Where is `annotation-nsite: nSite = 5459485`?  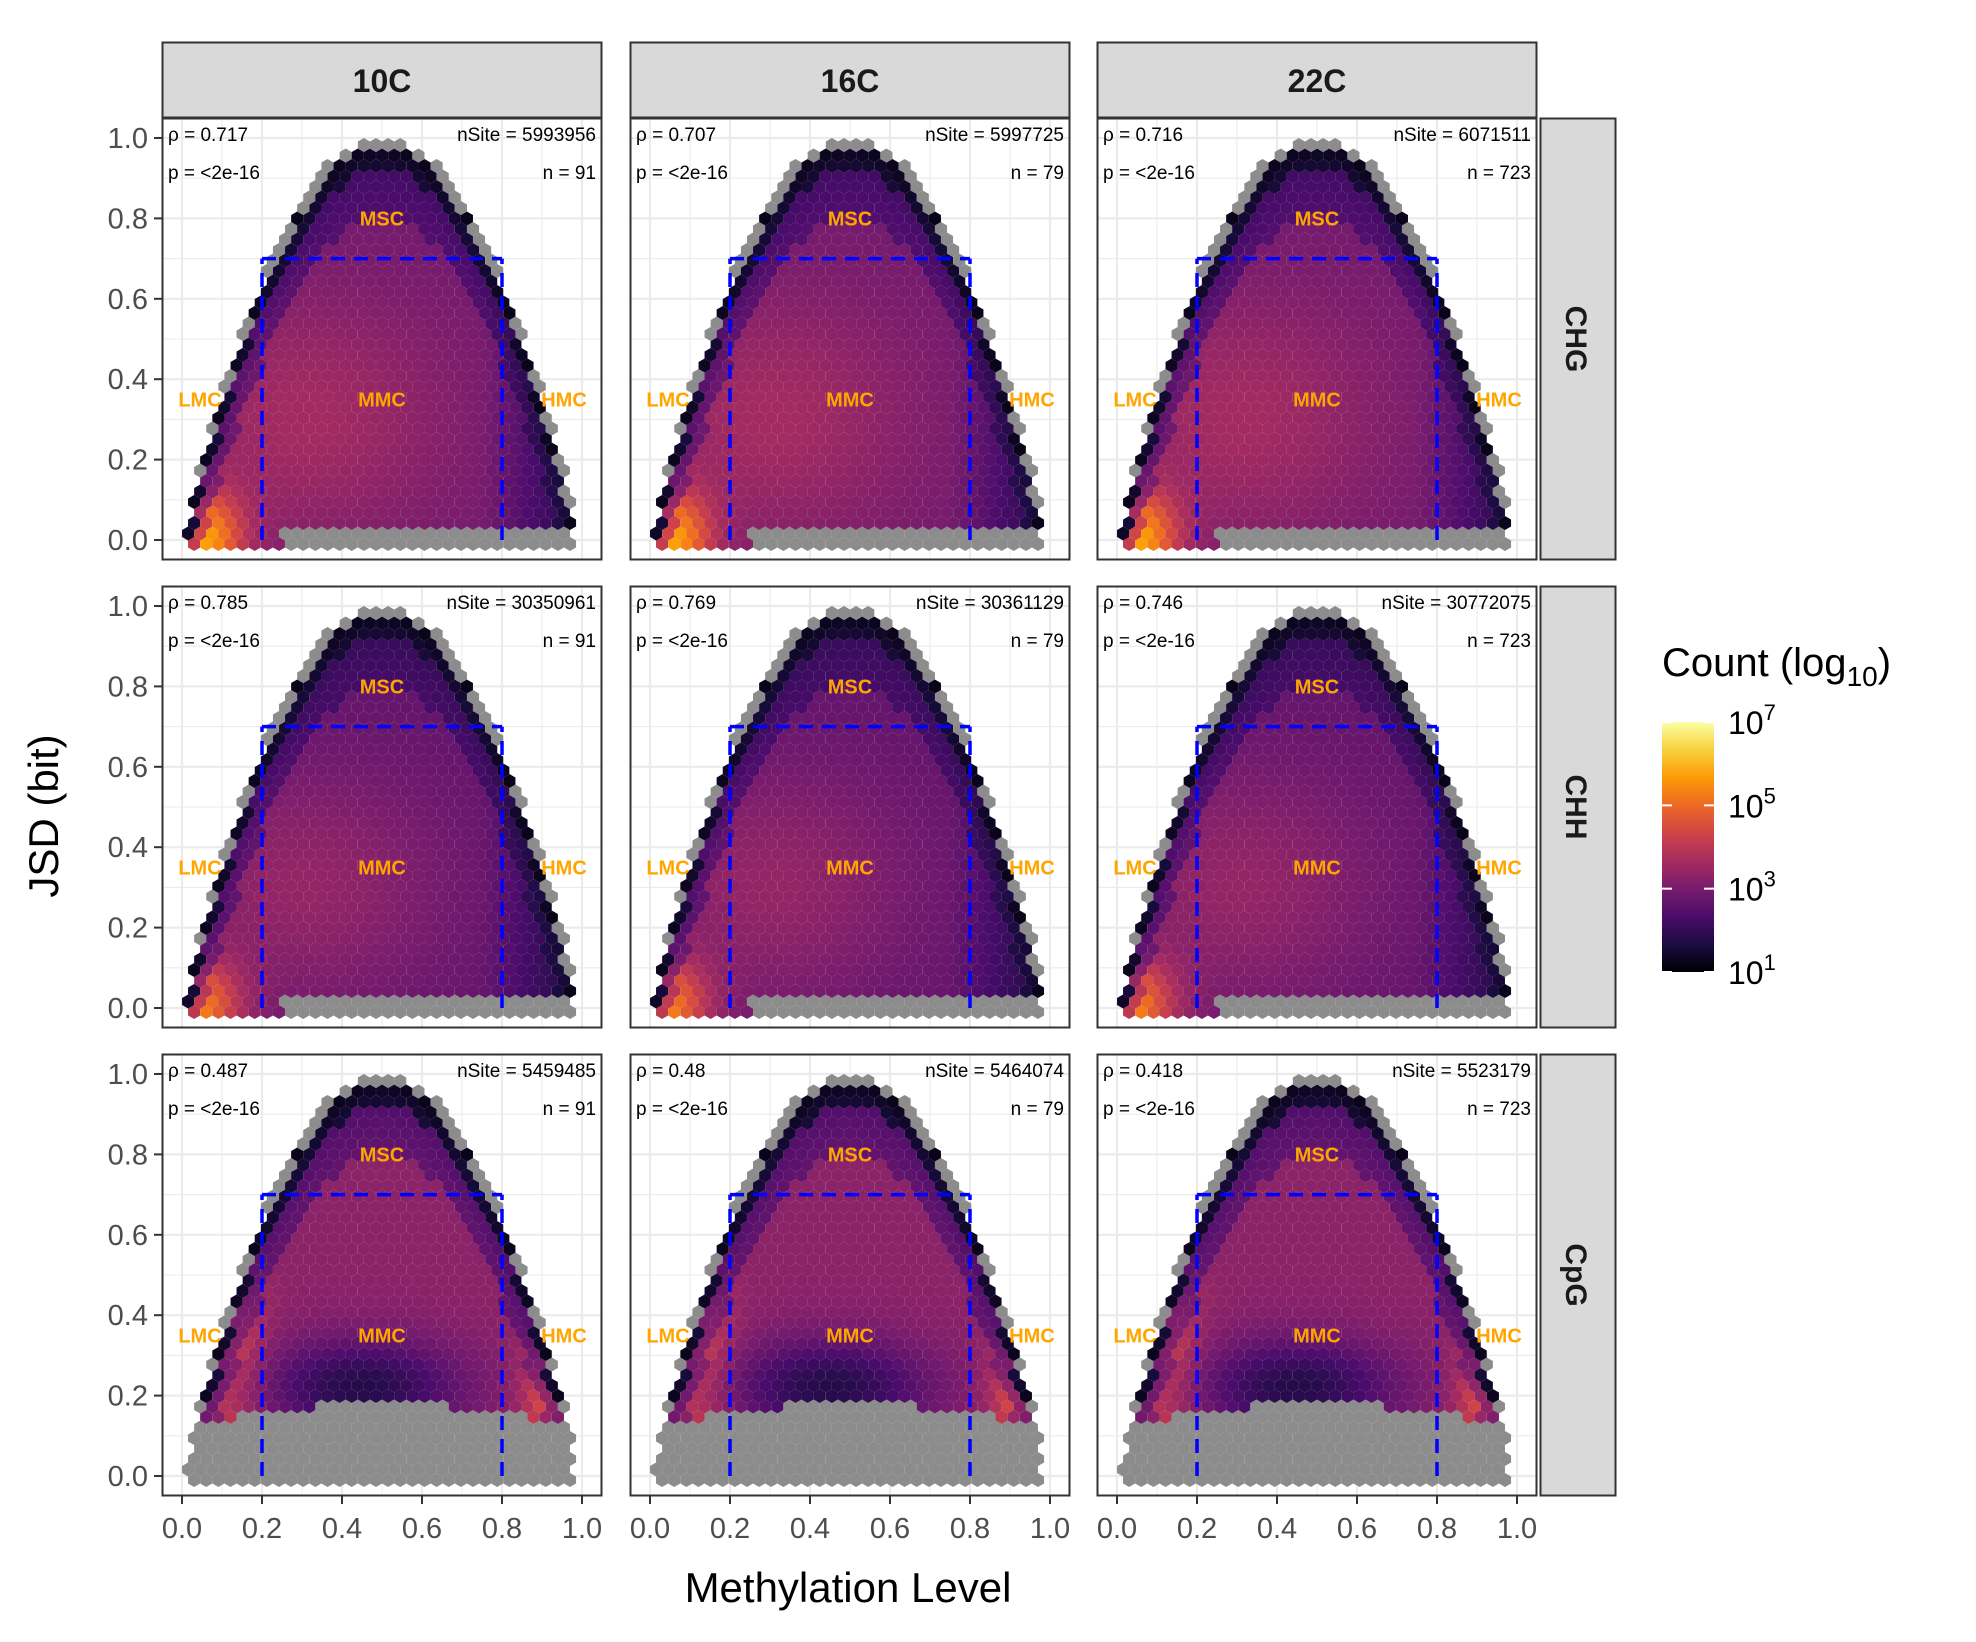 annotation-nsite: nSite = 5459485 is located at coordinates (526, 1071).